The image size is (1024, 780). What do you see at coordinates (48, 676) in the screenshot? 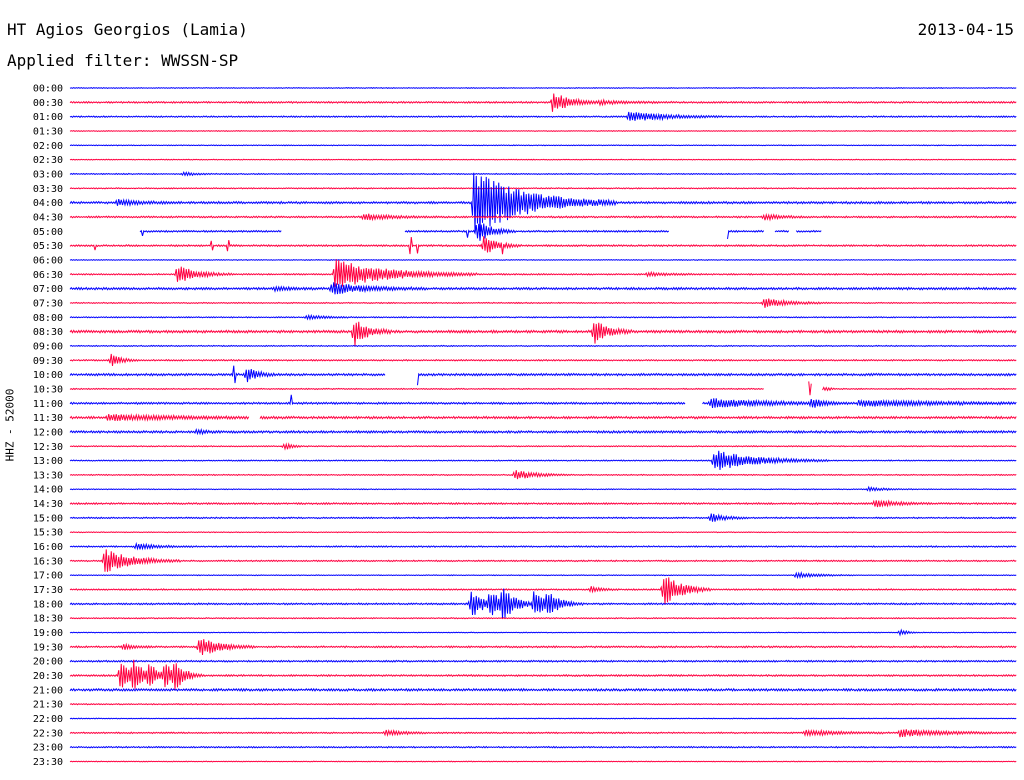
I see `time-tick-label: 20:30` at bounding box center [48, 676].